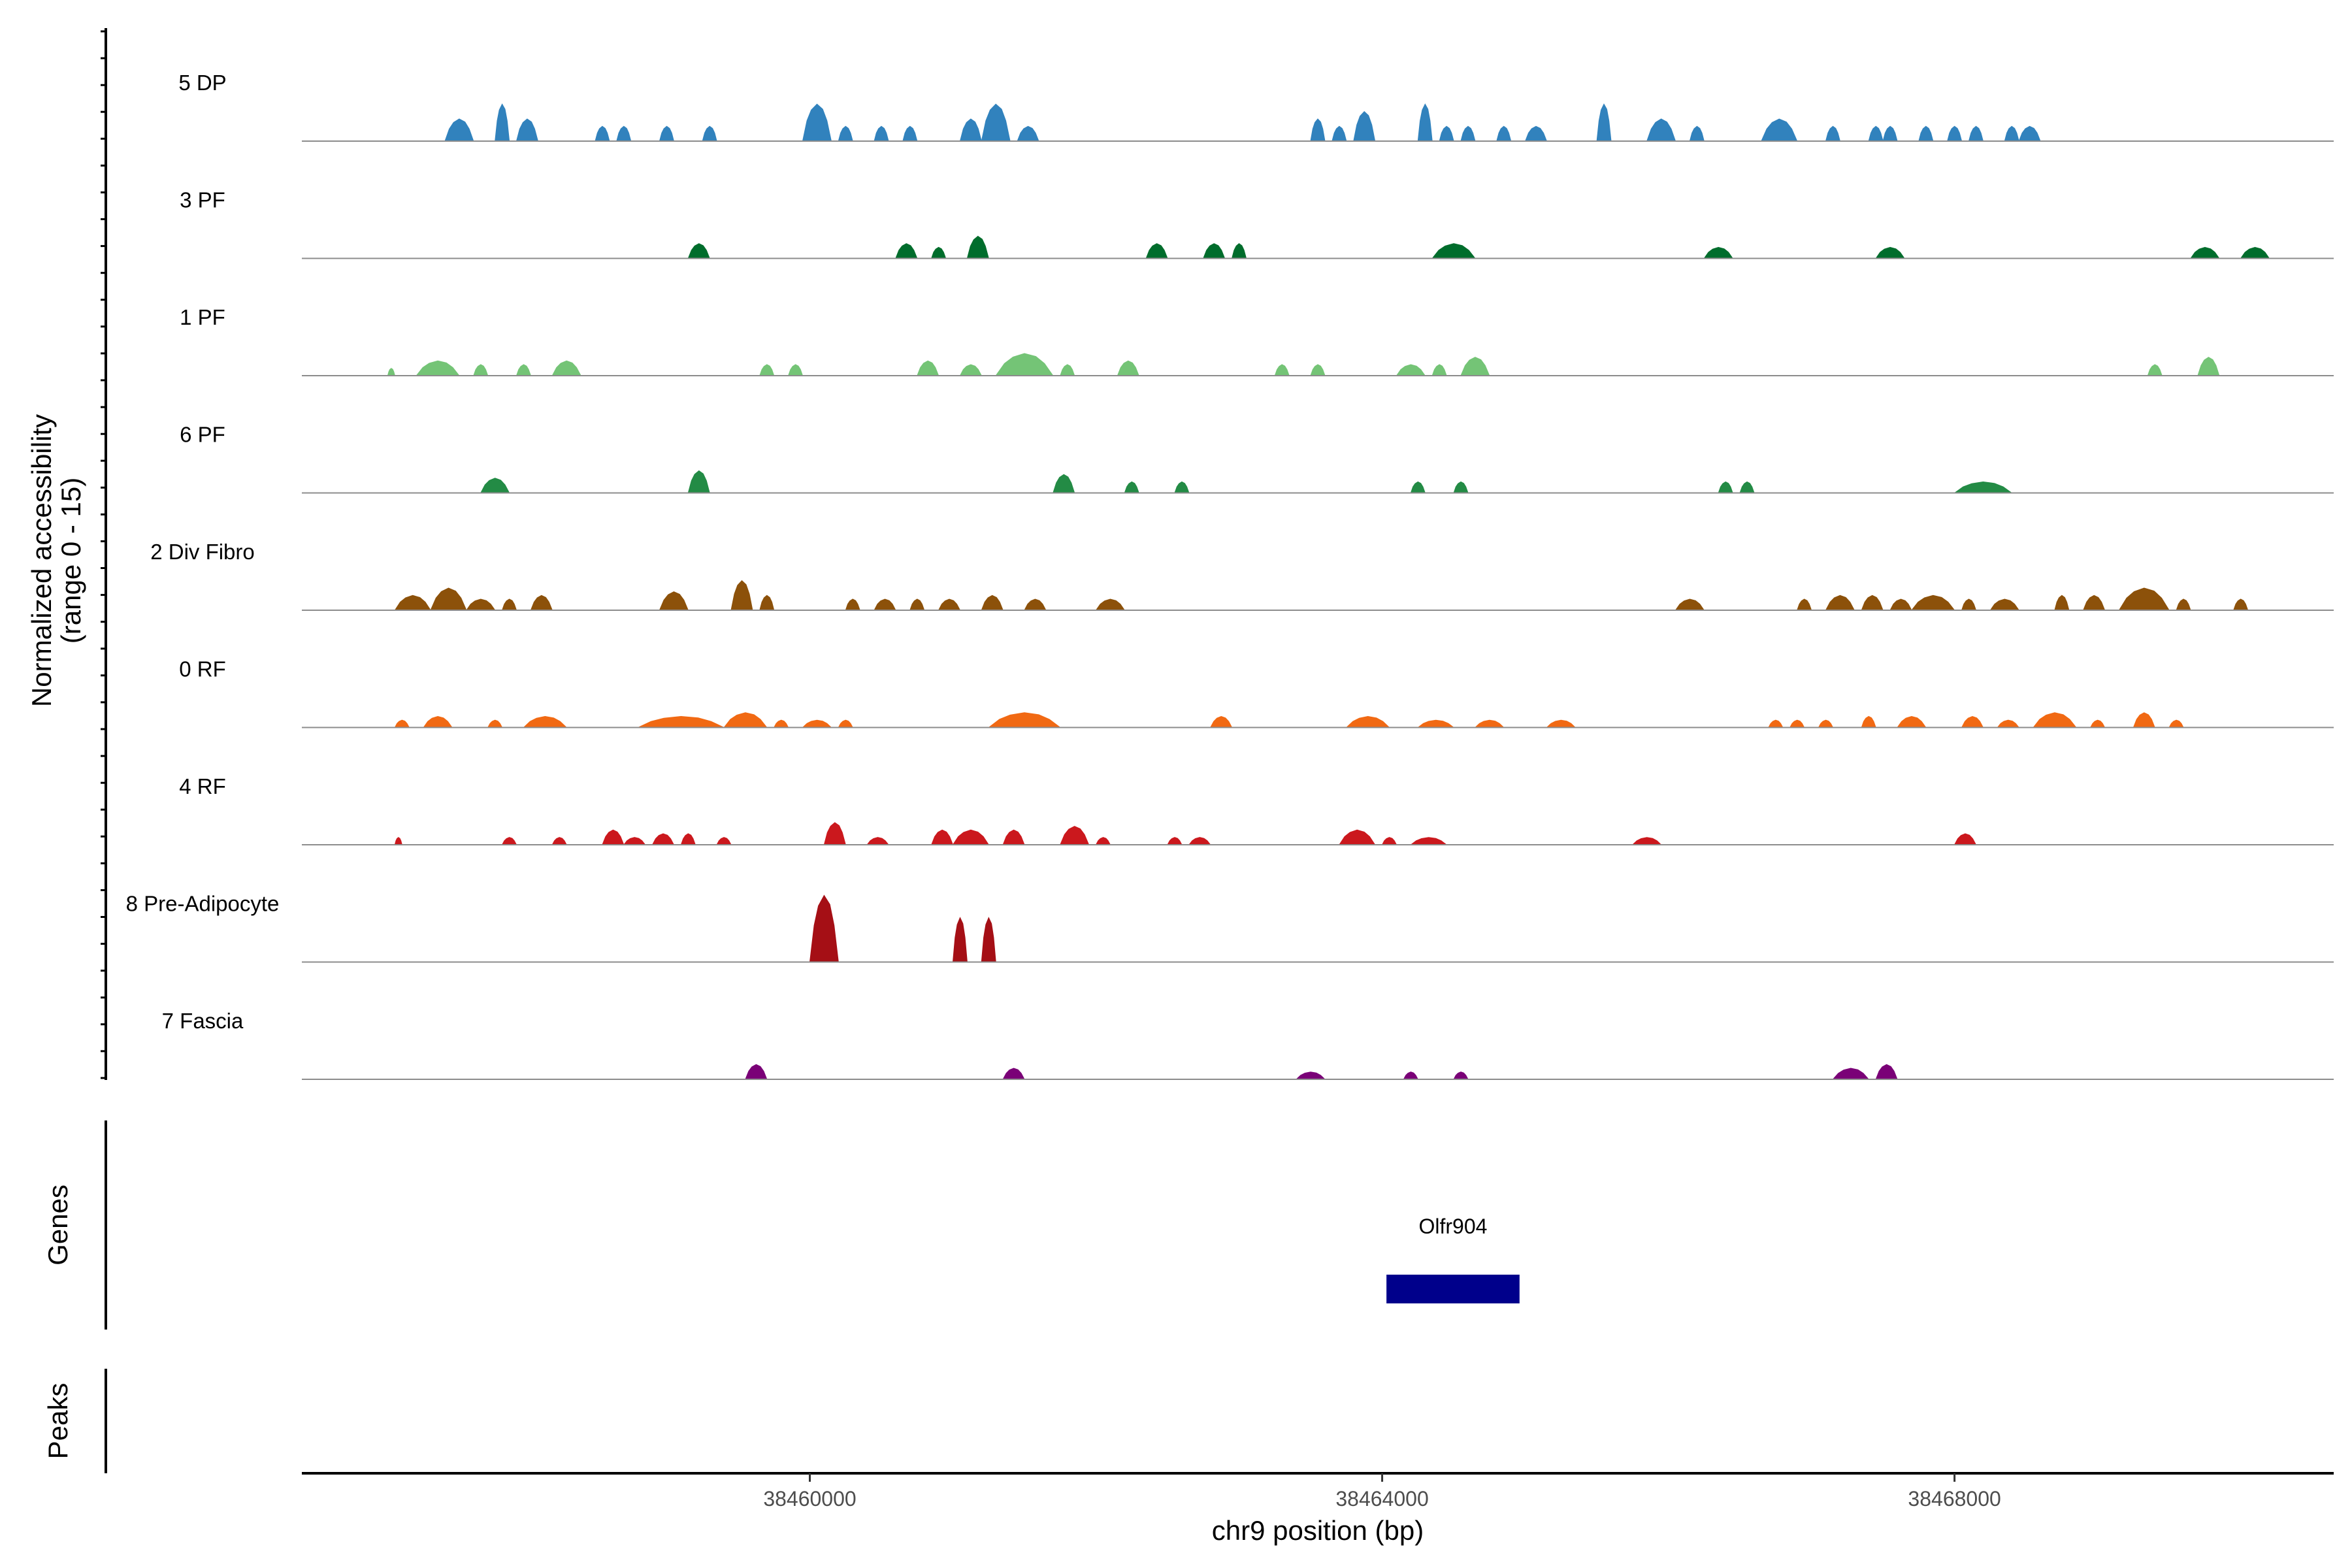 This screenshot has height=1568, width=2352. I want to click on track-label: 4 RF, so click(202, 786).